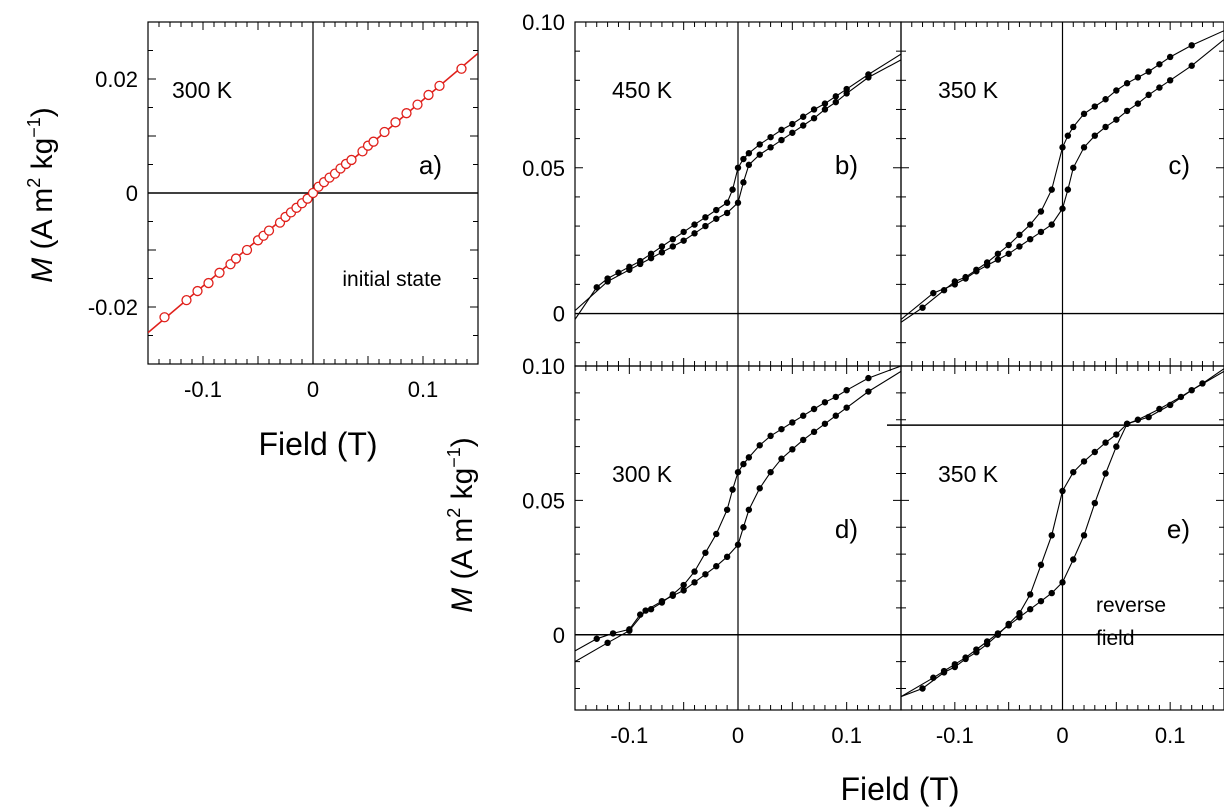  What do you see at coordinates (543, 22) in the screenshot?
I see `y-tick-label: 0.10` at bounding box center [543, 22].